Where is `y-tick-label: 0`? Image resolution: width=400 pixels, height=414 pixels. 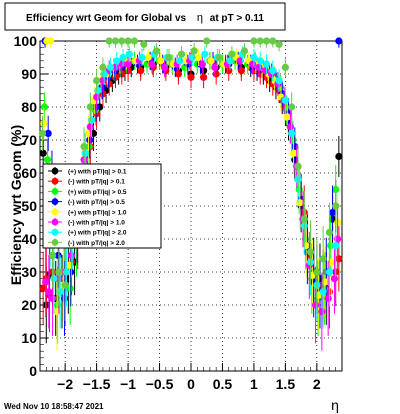
y-tick-label: 0 is located at coordinates (33, 371).